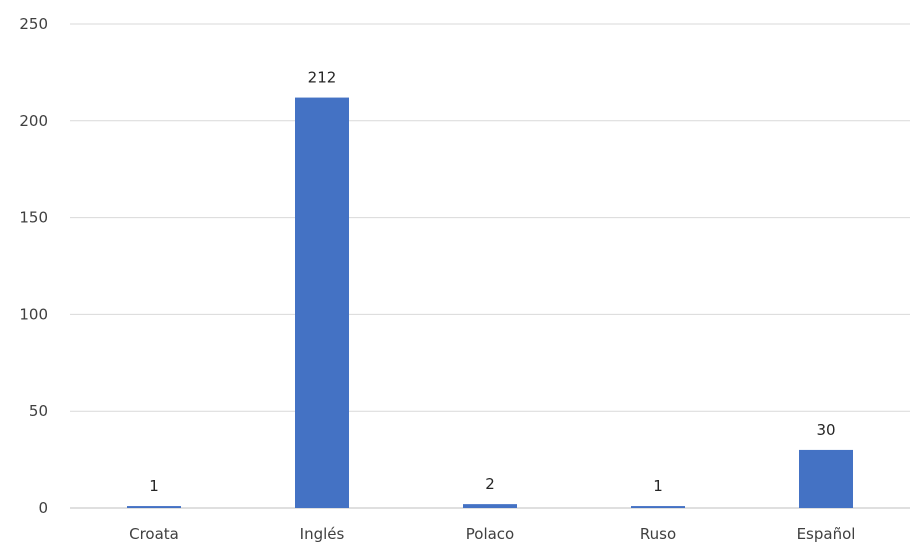  I want to click on y-tick-label: 250, so click(33, 24).